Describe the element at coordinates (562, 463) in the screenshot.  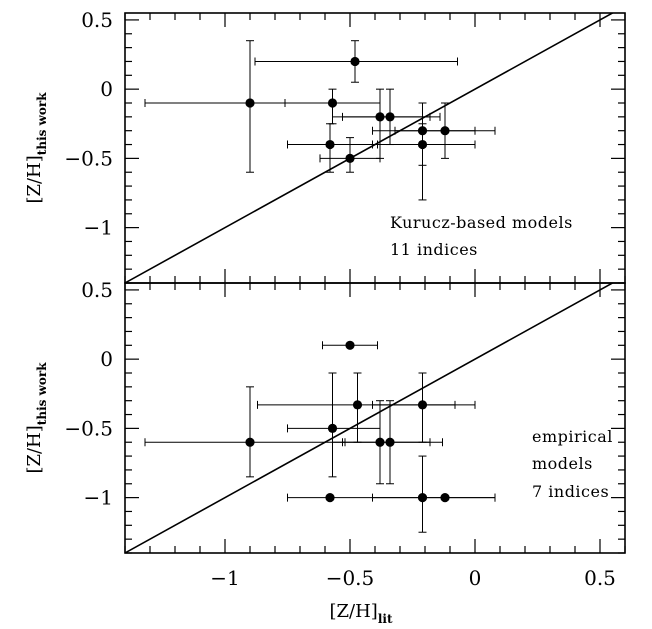
I see `annotation-line: models` at that location.